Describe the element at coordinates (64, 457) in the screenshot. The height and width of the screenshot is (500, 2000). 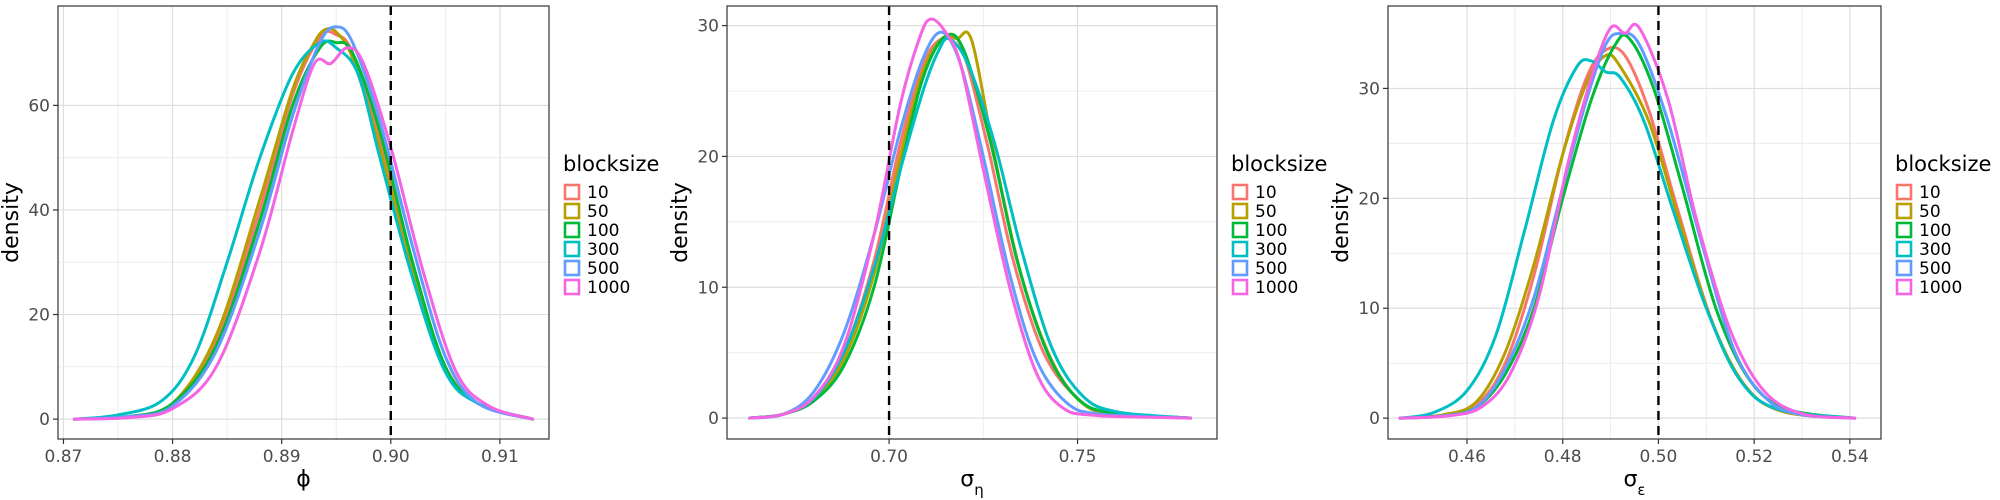
I see `x-tick-label: 0.87` at that location.